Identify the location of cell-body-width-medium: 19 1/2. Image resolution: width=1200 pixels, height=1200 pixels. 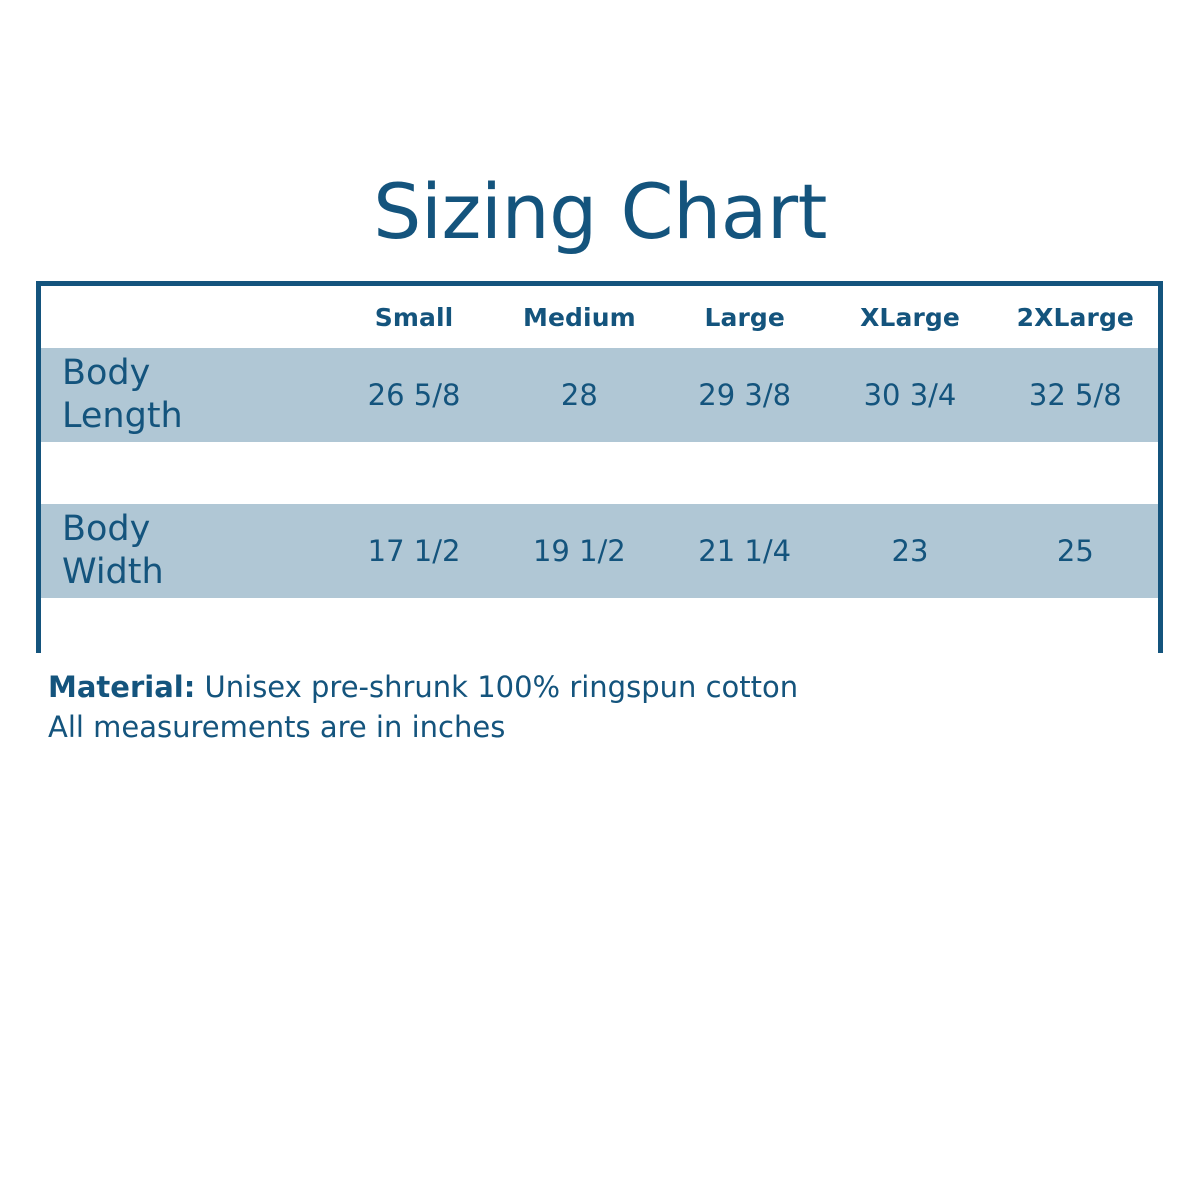
(579, 551).